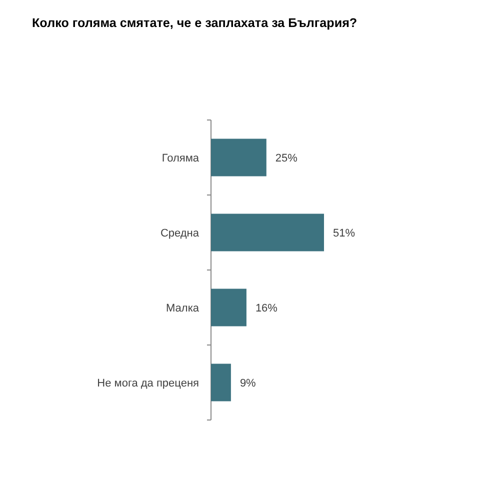 Image resolution: width=496 pixels, height=478 pixels. I want to click on y-tick-label: Голяма, so click(181, 158).